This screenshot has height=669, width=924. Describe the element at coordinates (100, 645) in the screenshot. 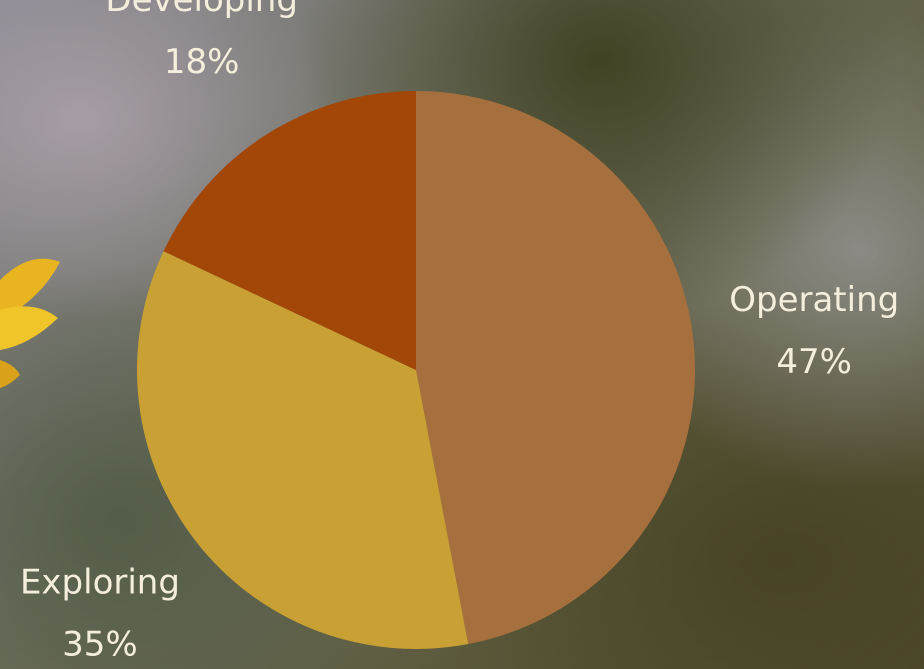

I see `slice-value: 35%` at that location.